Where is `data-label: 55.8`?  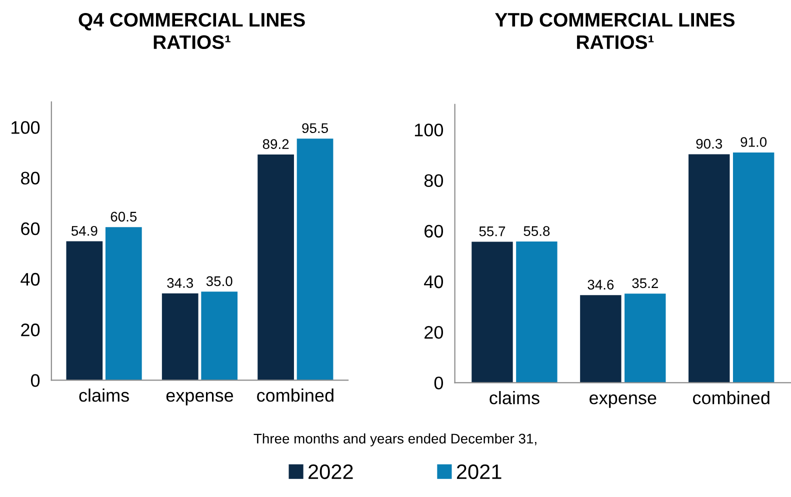
data-label: 55.8 is located at coordinates (537, 231).